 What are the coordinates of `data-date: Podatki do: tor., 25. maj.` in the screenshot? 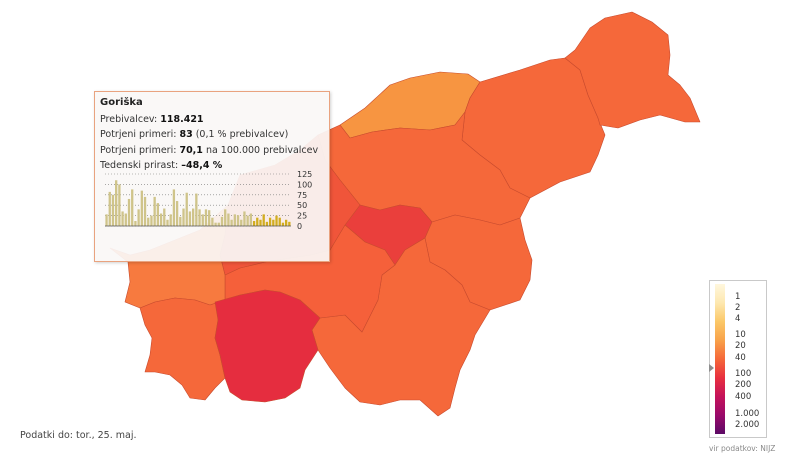 It's located at (78, 435).